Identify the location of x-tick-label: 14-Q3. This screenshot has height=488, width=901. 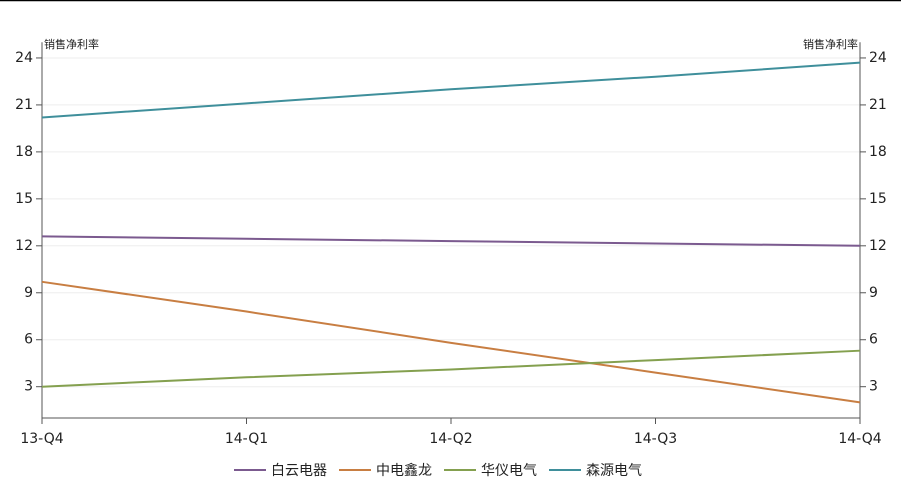
(655, 439).